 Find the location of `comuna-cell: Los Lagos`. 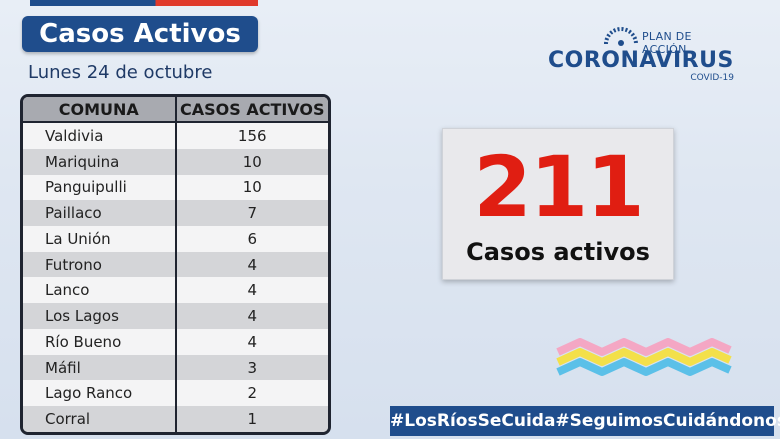

comuna-cell: Los Lagos is located at coordinates (100, 316).